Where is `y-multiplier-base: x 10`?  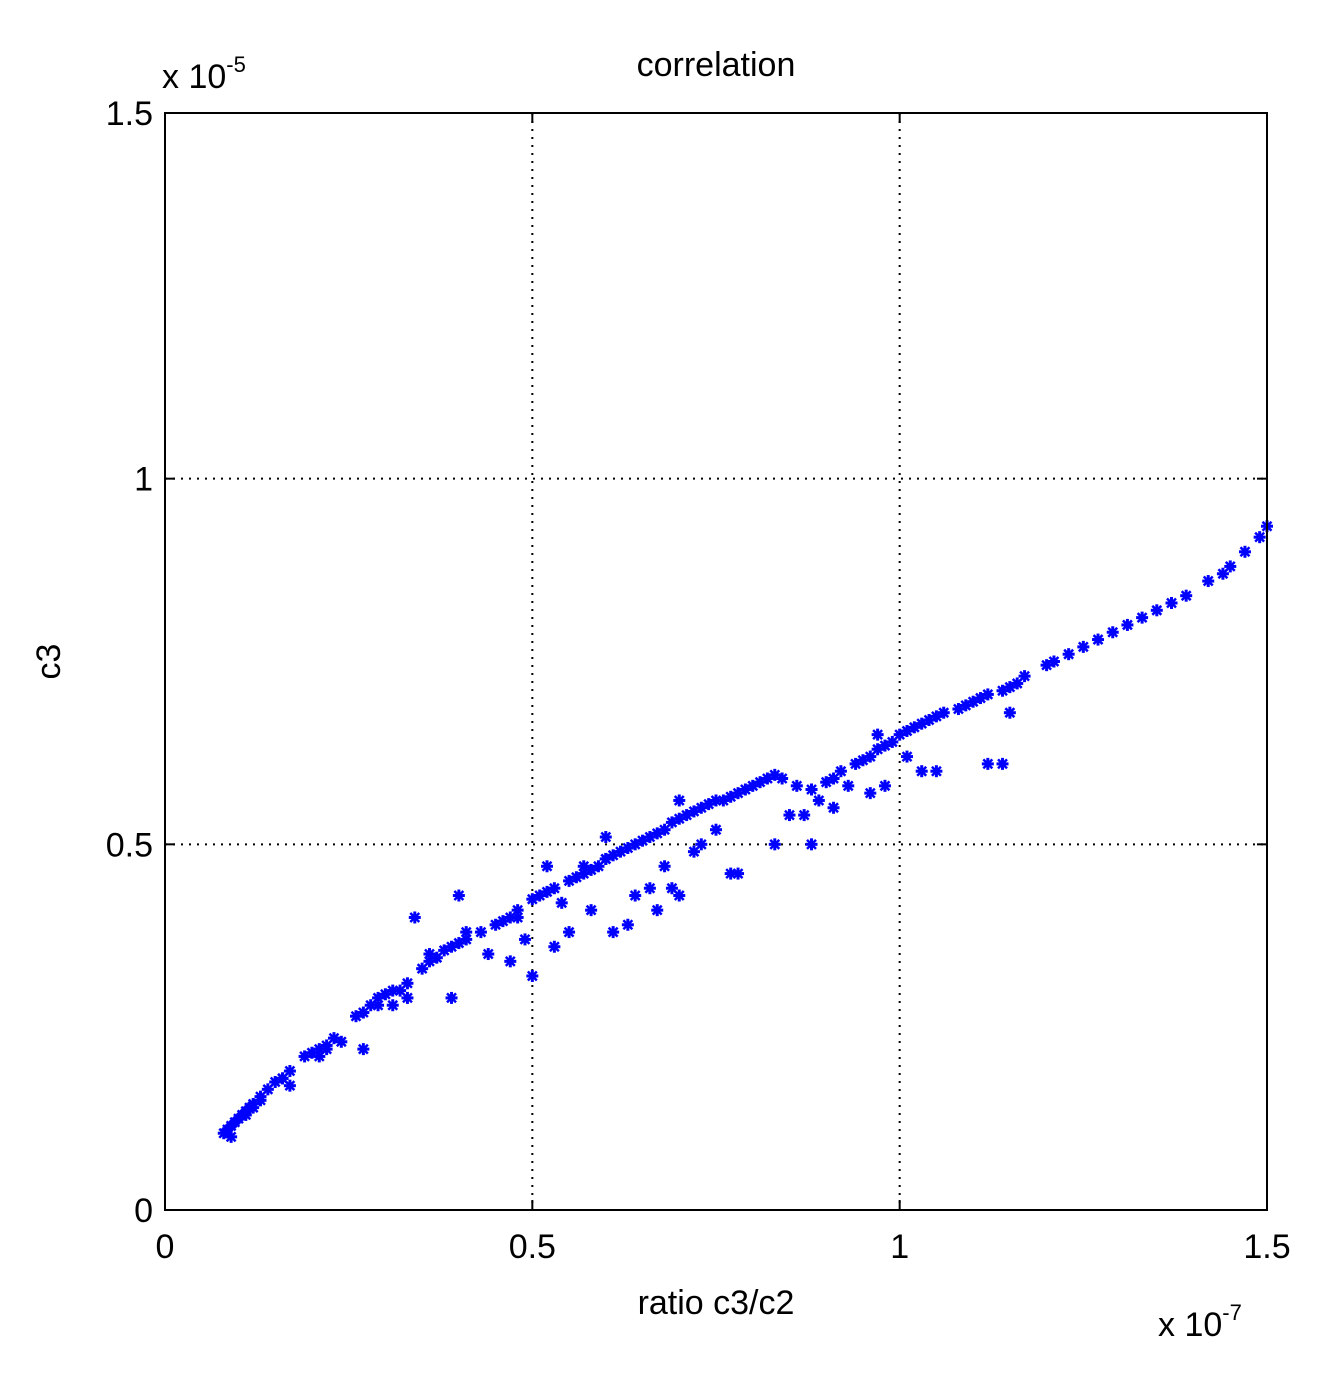
y-multiplier-base: x 10 is located at coordinates (194, 77).